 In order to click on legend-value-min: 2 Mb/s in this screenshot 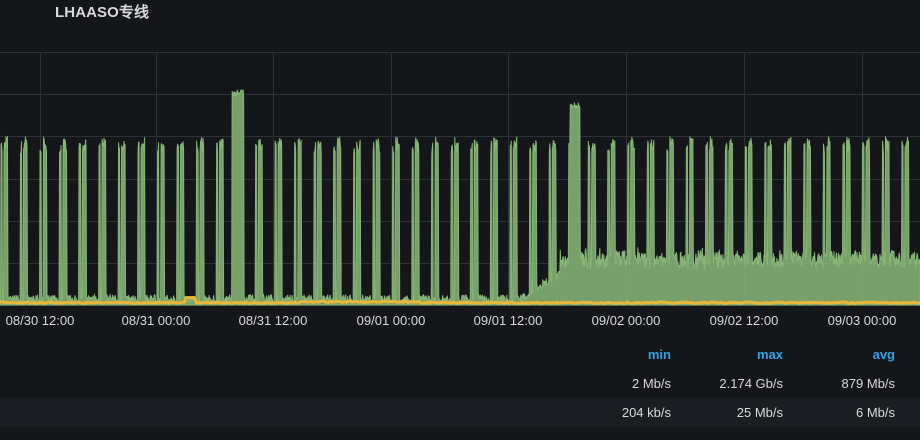, I will do `click(651, 383)`.